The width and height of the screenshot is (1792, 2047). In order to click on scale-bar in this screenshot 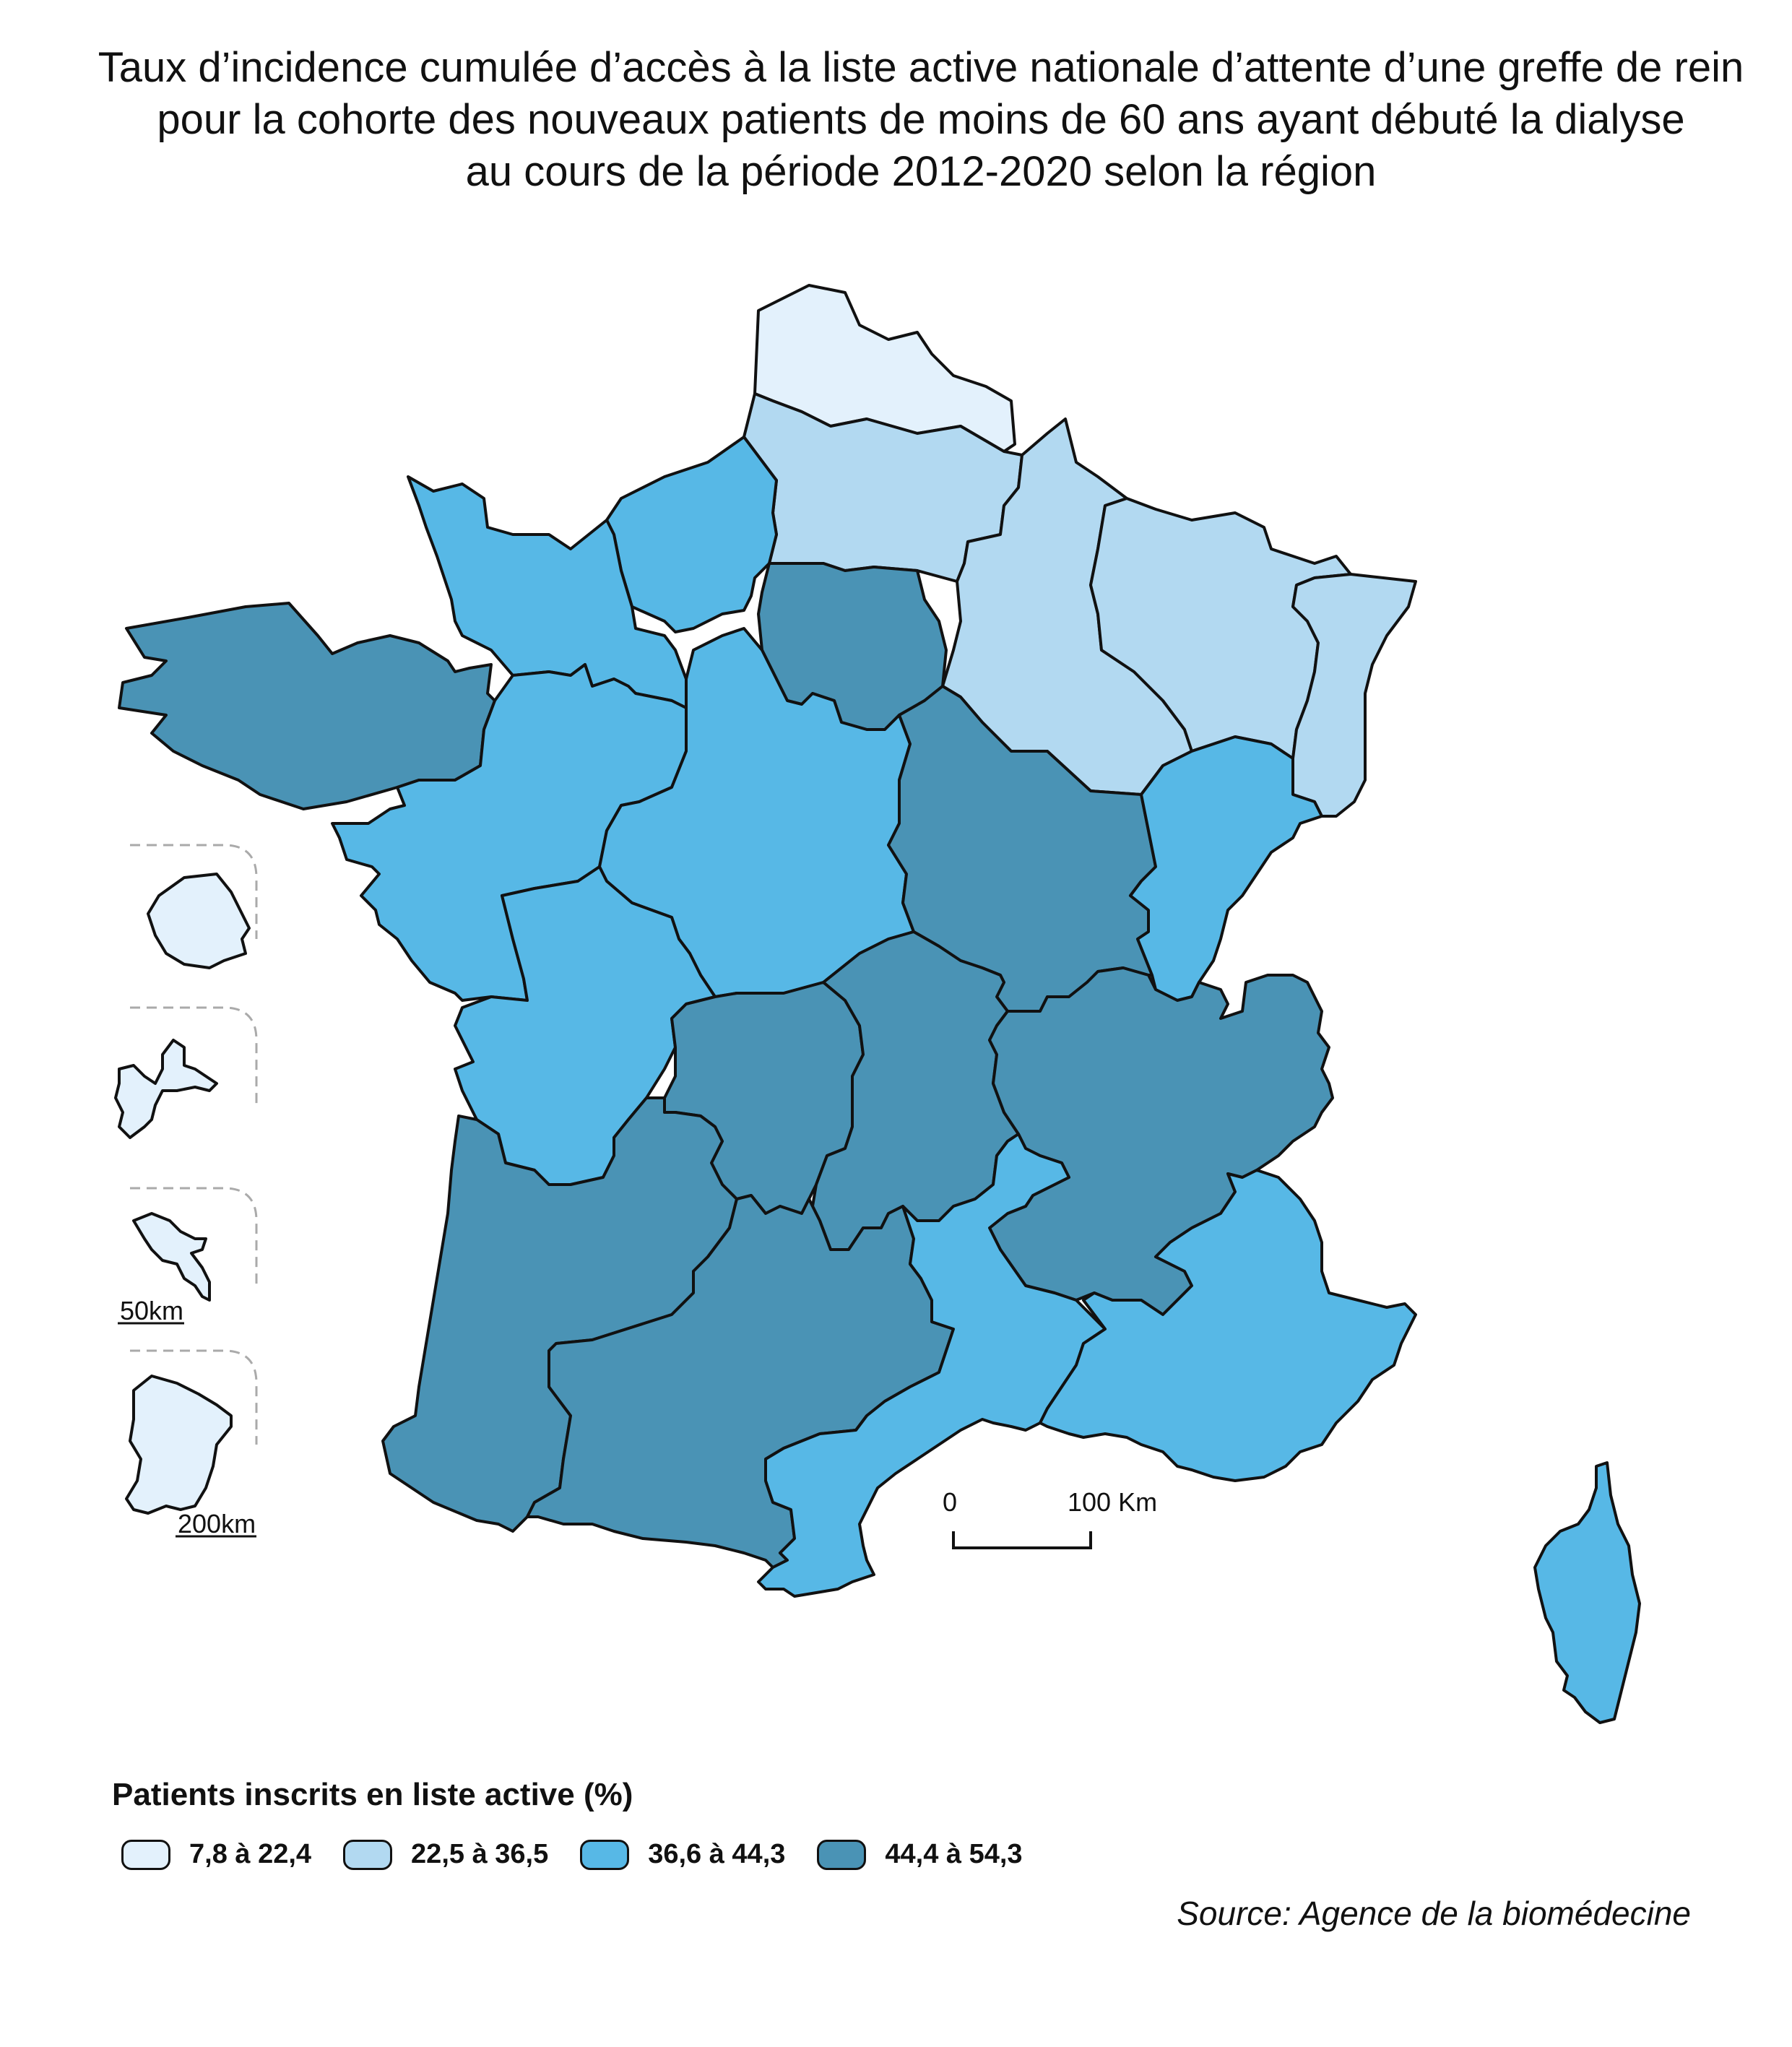, I will do `click(1022, 1540)`.